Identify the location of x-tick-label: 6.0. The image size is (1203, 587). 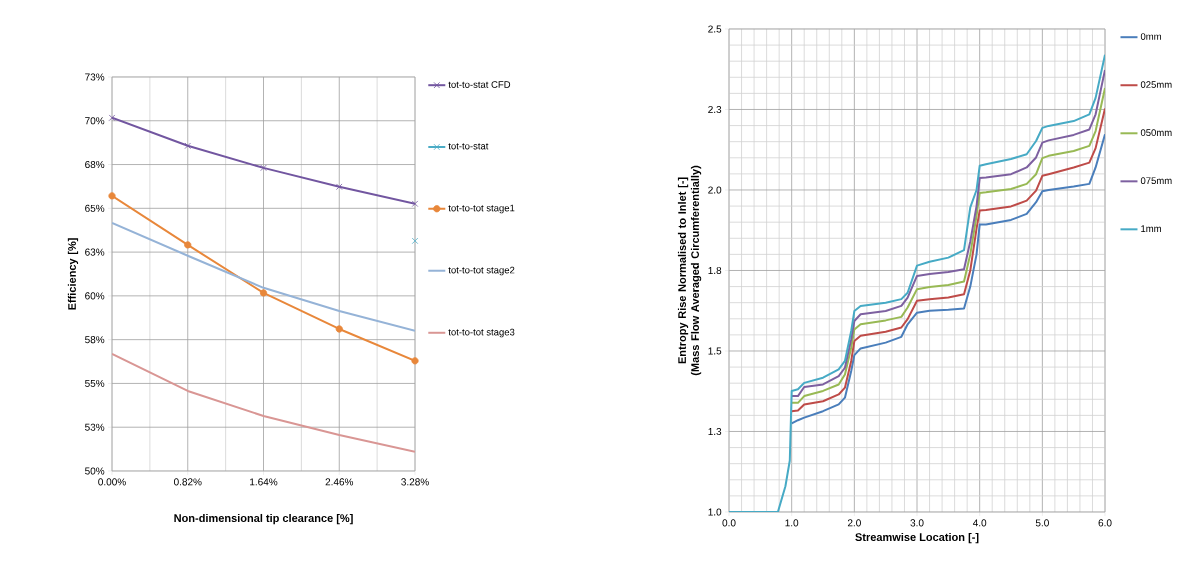
(1105, 523).